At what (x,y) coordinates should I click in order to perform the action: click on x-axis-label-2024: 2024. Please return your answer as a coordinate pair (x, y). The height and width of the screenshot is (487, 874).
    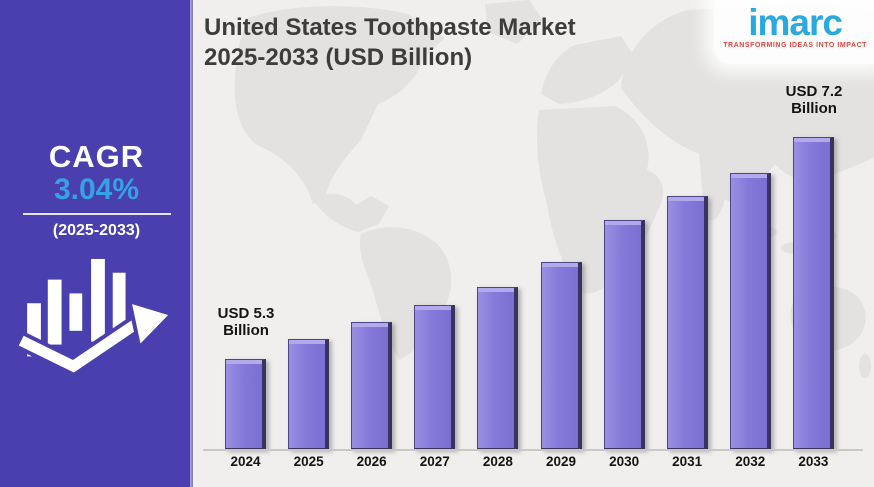
    Looking at the image, I should click on (245, 461).